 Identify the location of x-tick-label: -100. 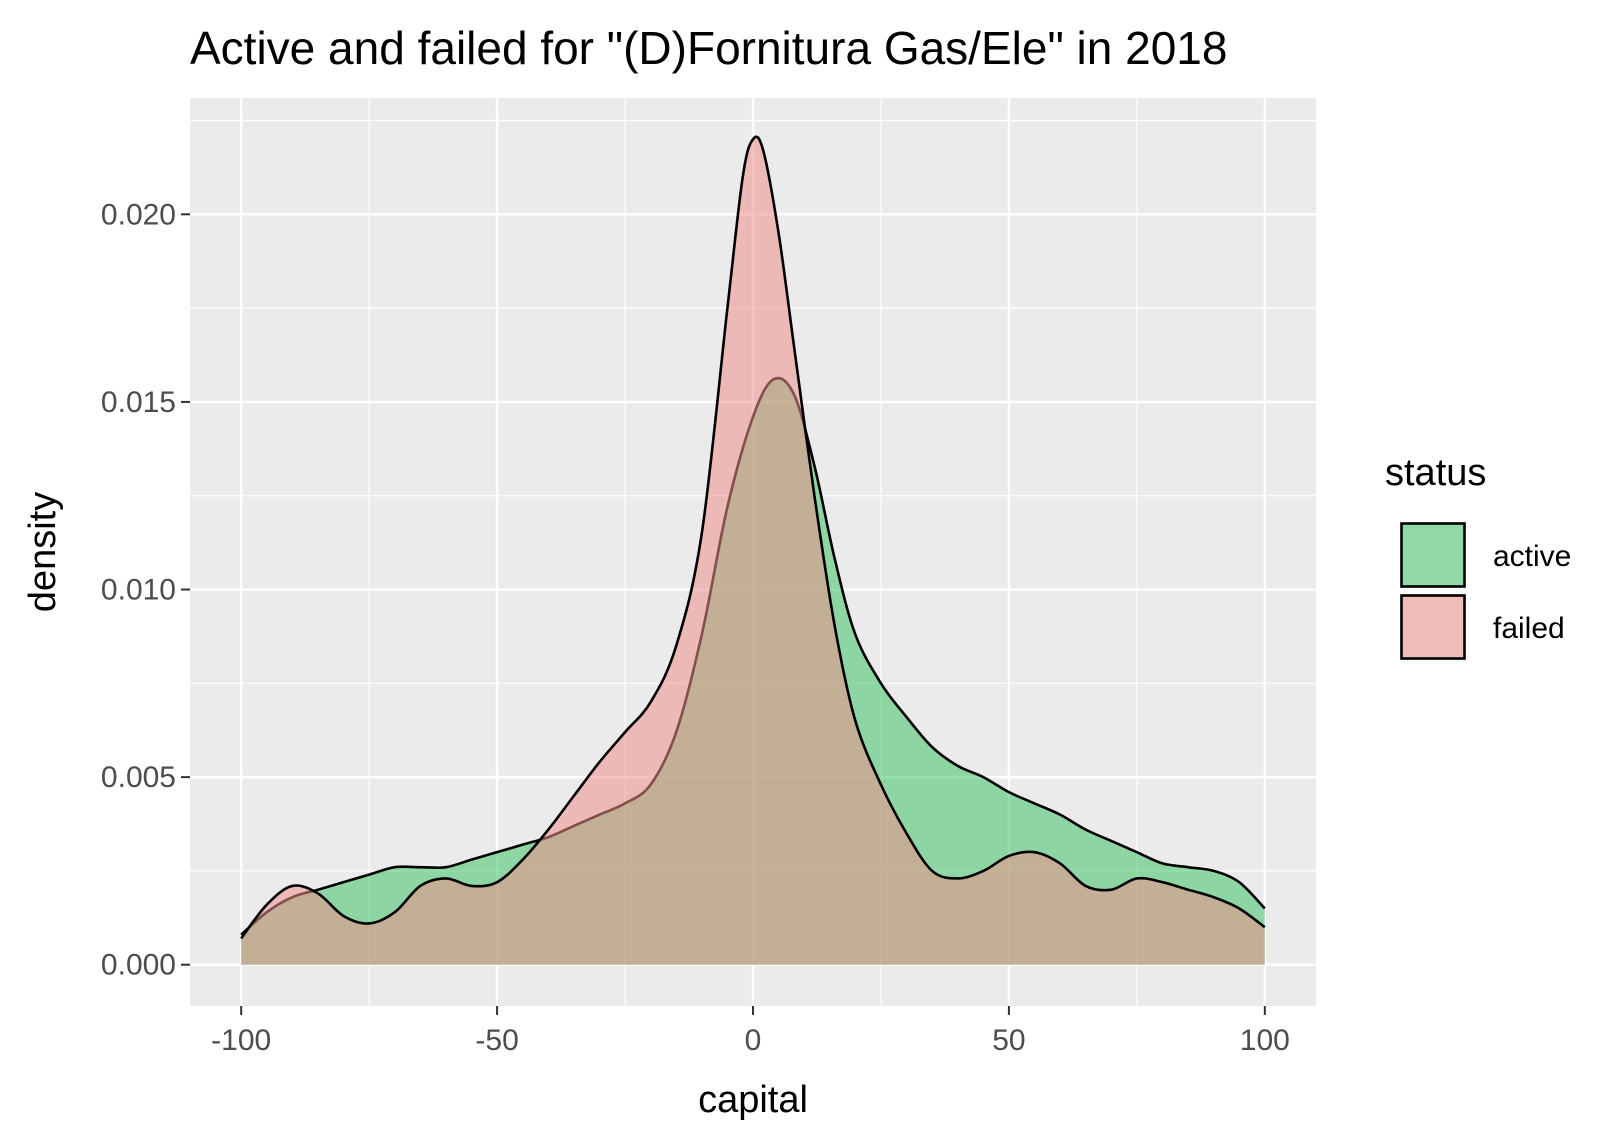
(241, 1040).